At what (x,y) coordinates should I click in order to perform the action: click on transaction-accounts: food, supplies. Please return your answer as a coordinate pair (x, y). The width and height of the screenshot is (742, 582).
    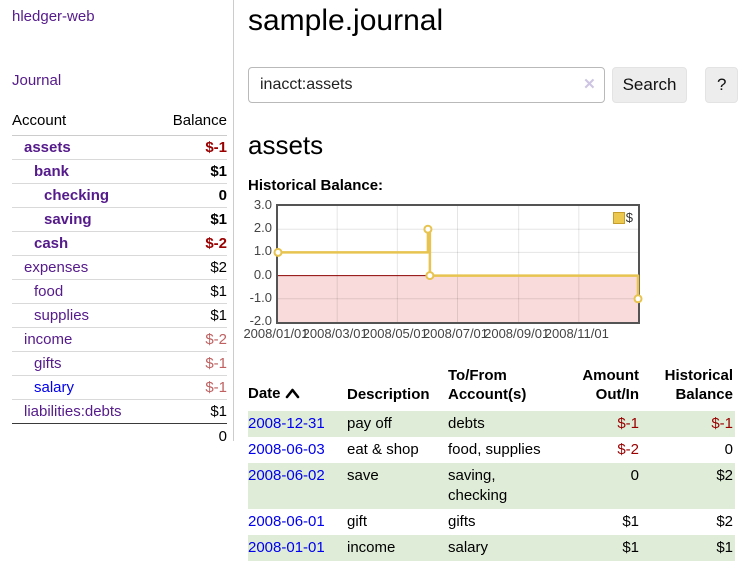
    Looking at the image, I should click on (494, 449).